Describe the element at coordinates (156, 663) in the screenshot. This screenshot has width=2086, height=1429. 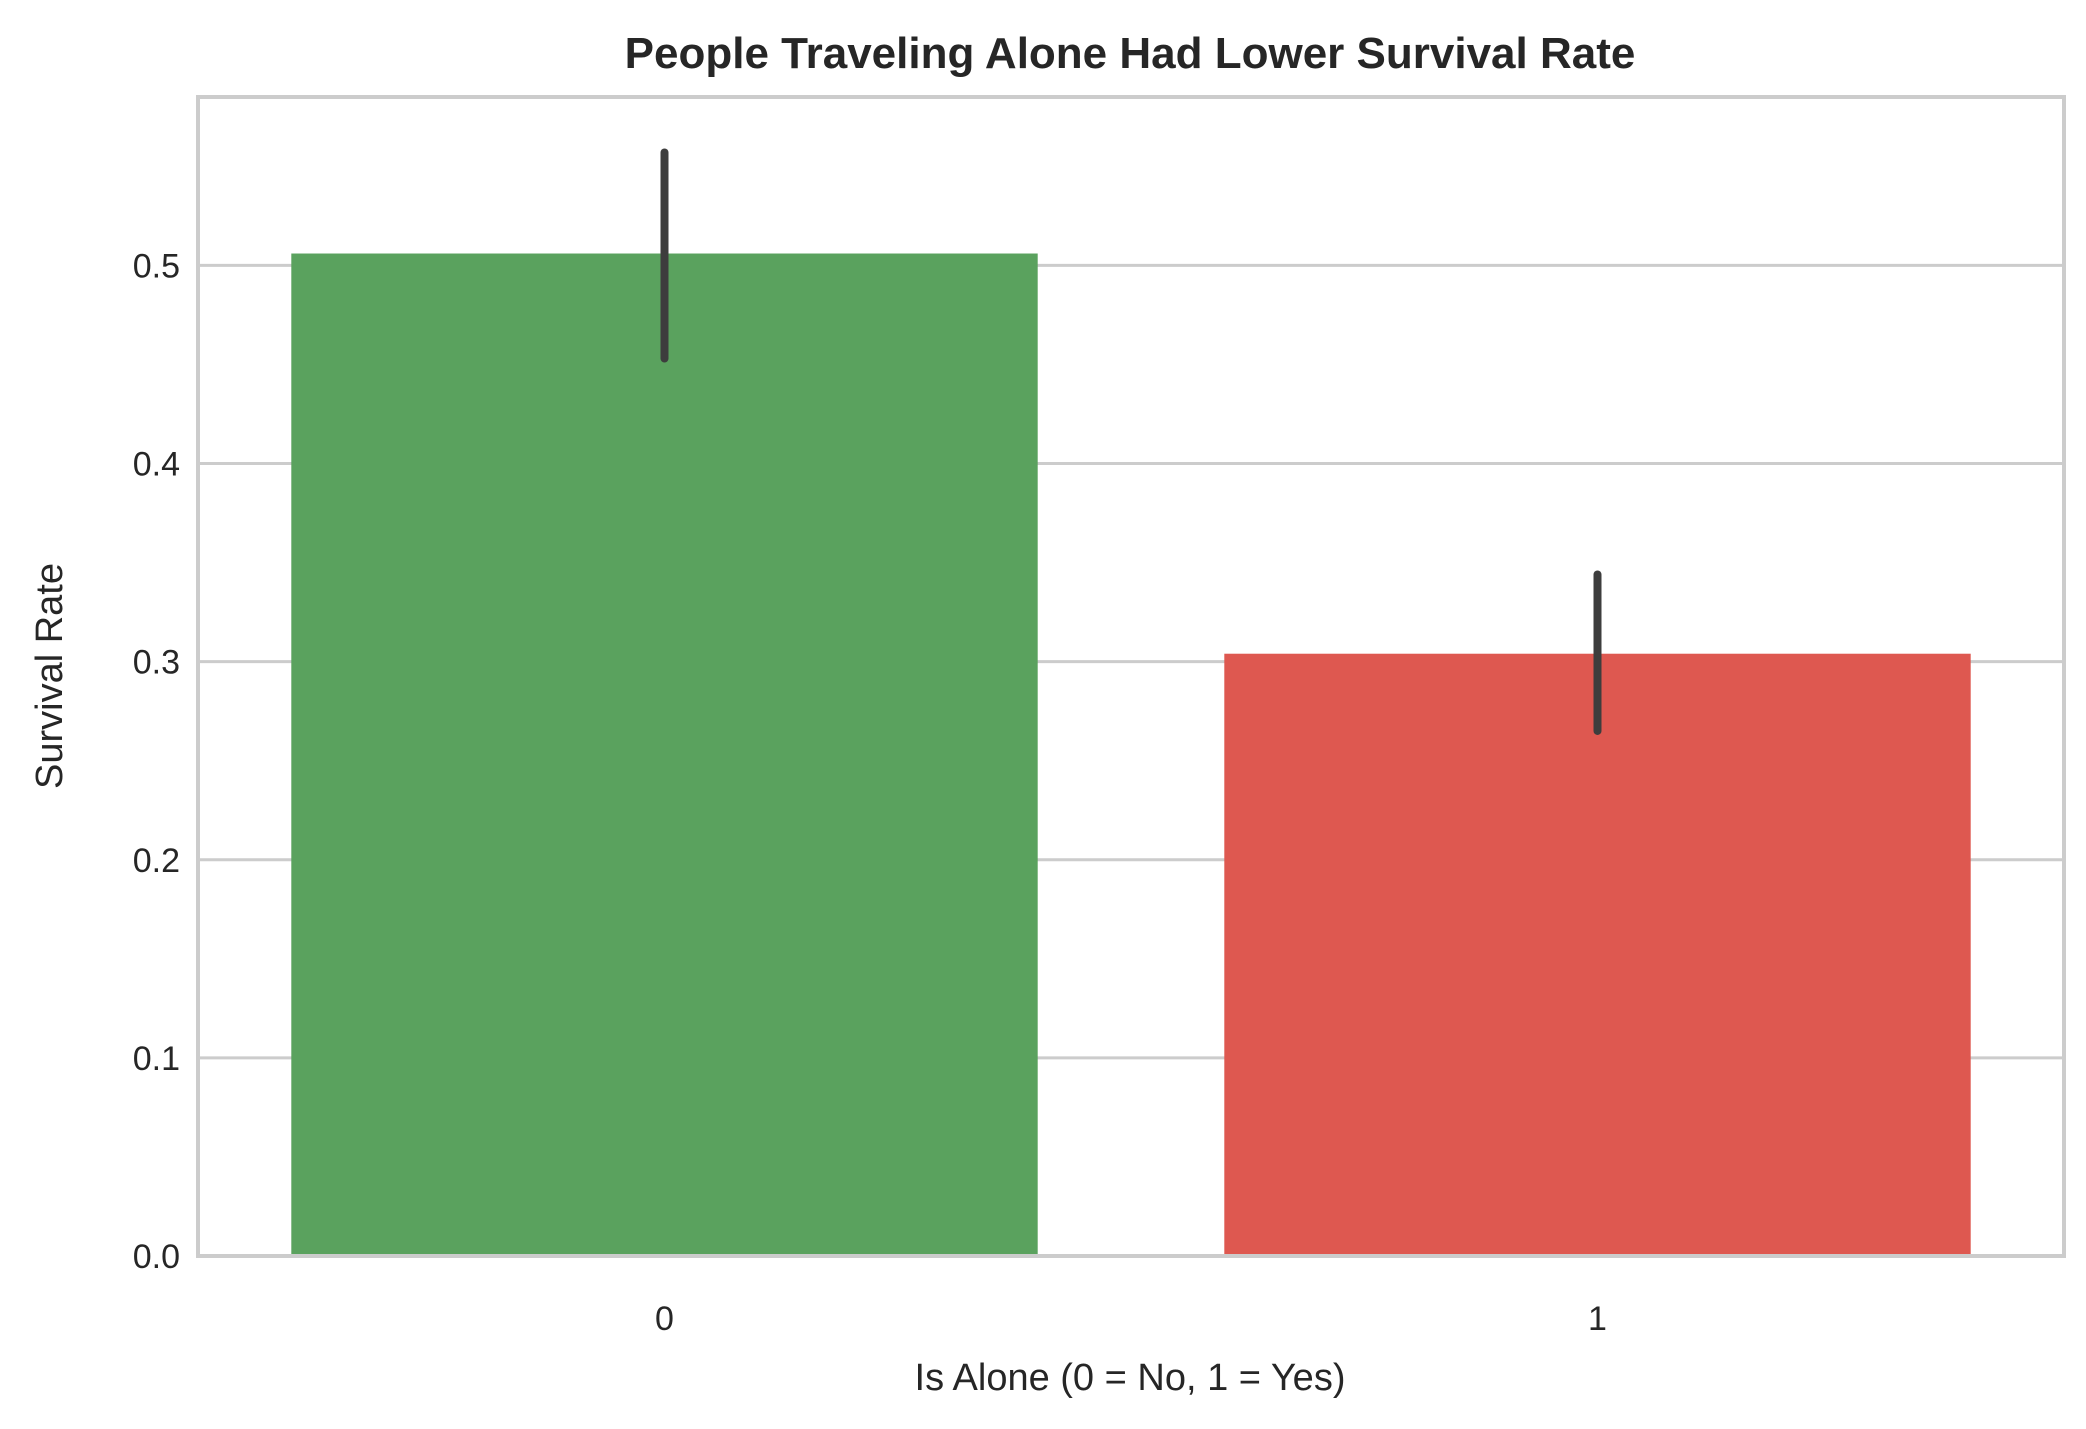
I see `y-tick-label: 0.3` at that location.